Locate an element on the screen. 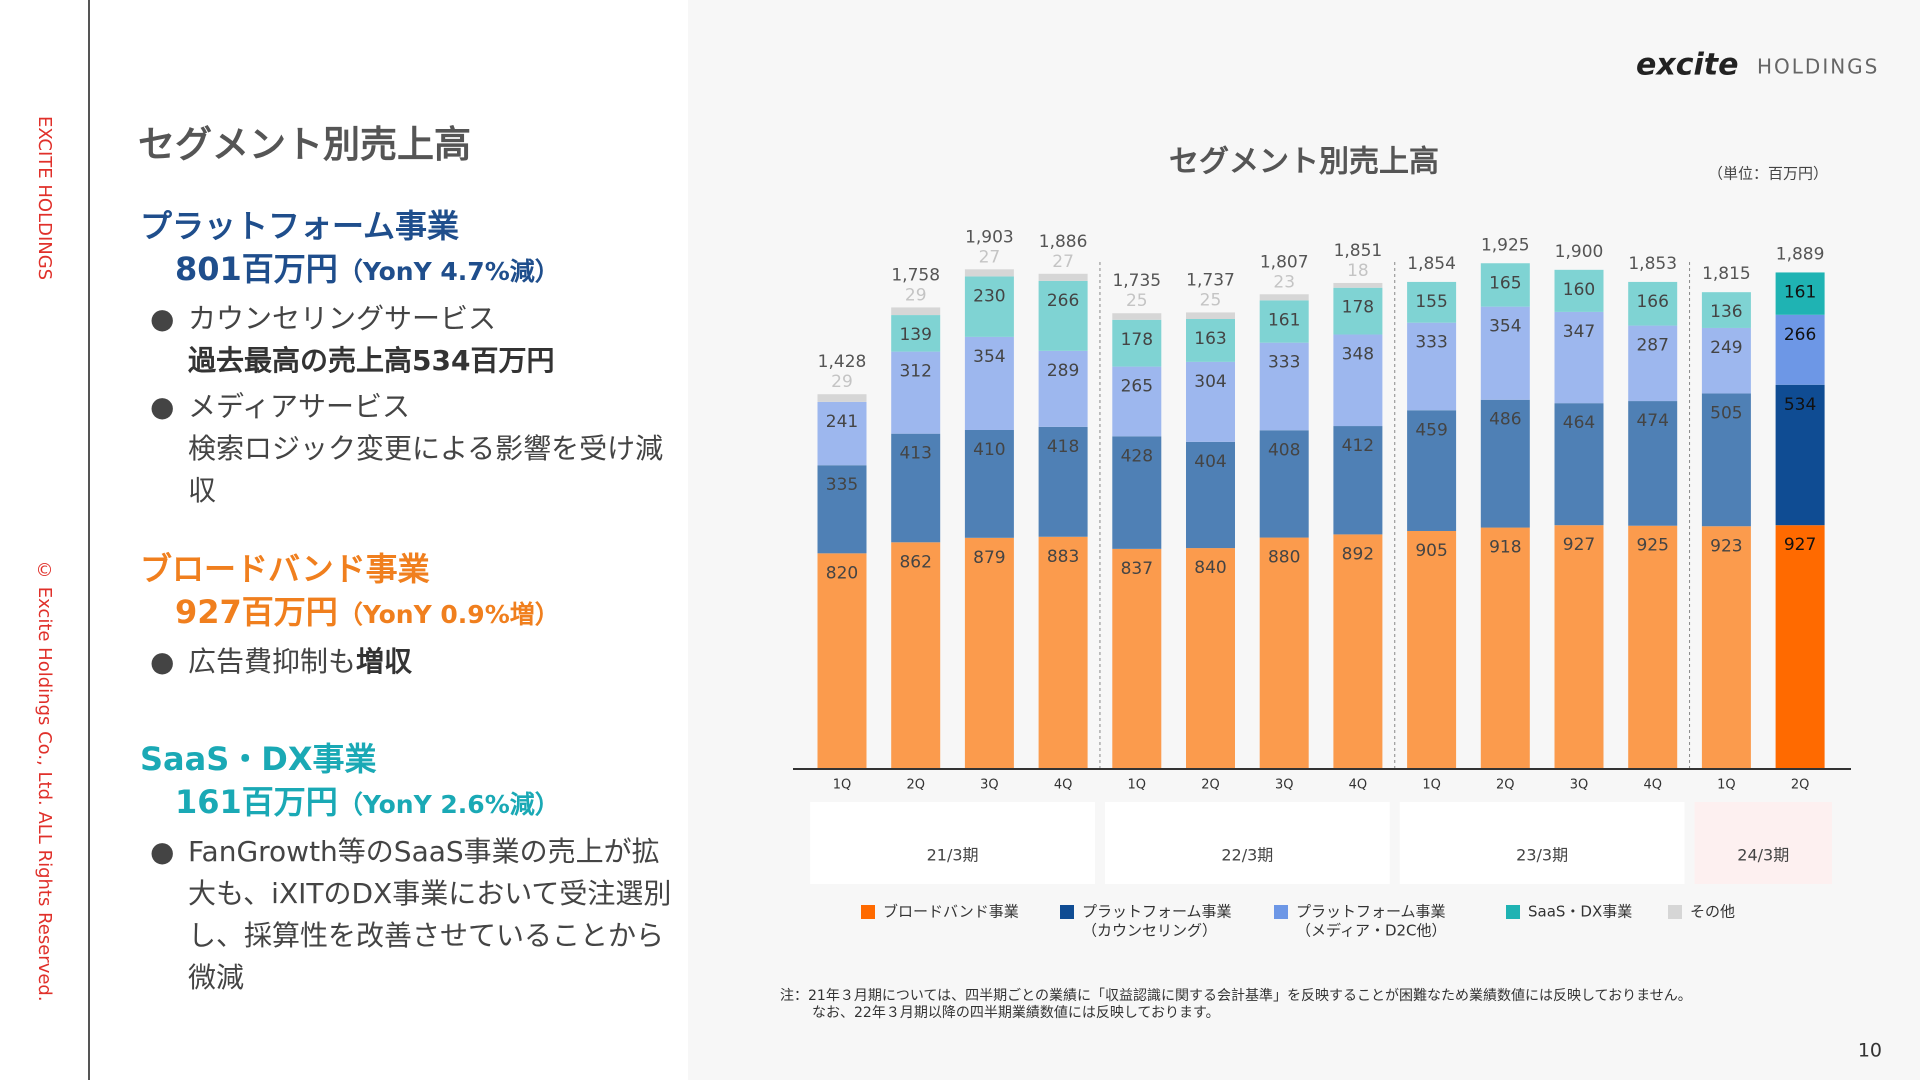 This screenshot has width=1920, height=1080. segment-label: 459 is located at coordinates (1431, 430).